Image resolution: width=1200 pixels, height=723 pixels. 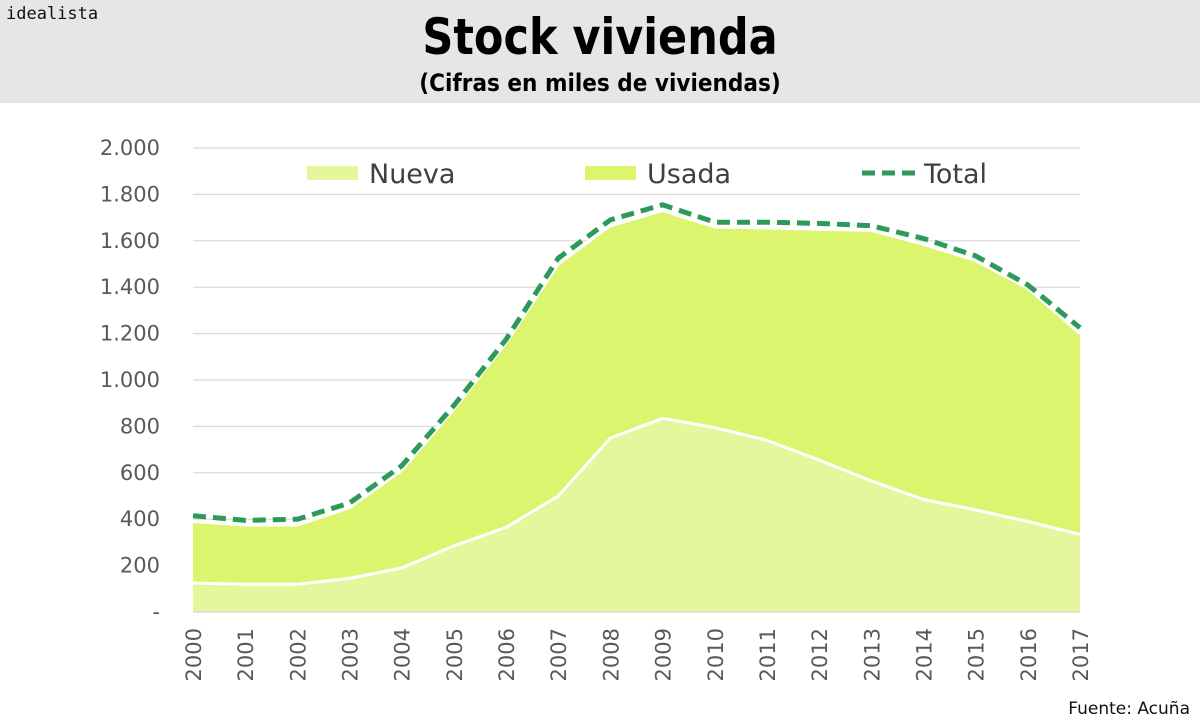 What do you see at coordinates (140, 566) in the screenshot?
I see `y-tick-label: 200` at bounding box center [140, 566].